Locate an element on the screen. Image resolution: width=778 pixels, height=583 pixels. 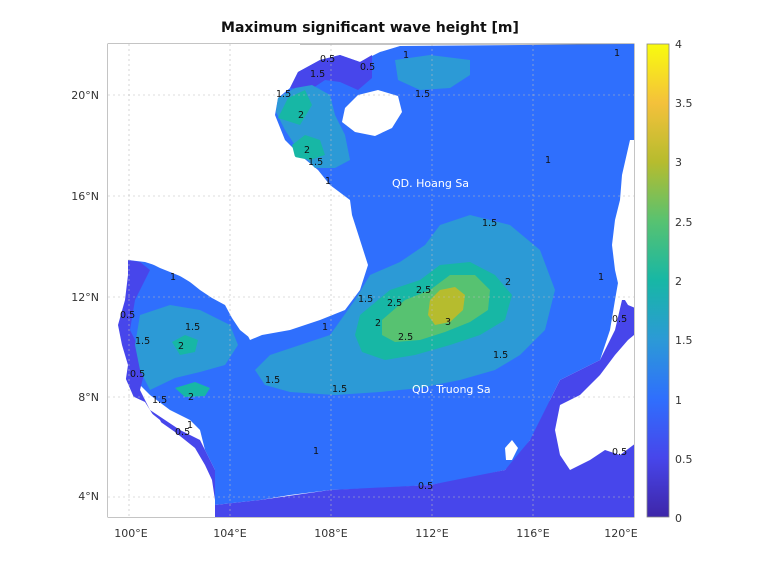
sea-level-2-thai is located at coordinates (185, 345).